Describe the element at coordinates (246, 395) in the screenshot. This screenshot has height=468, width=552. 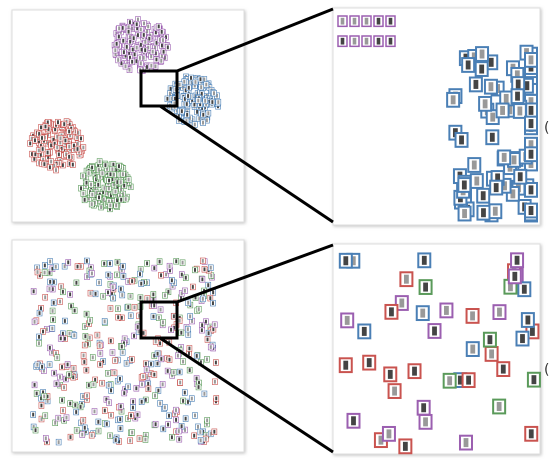
I see `zoom-line` at that location.